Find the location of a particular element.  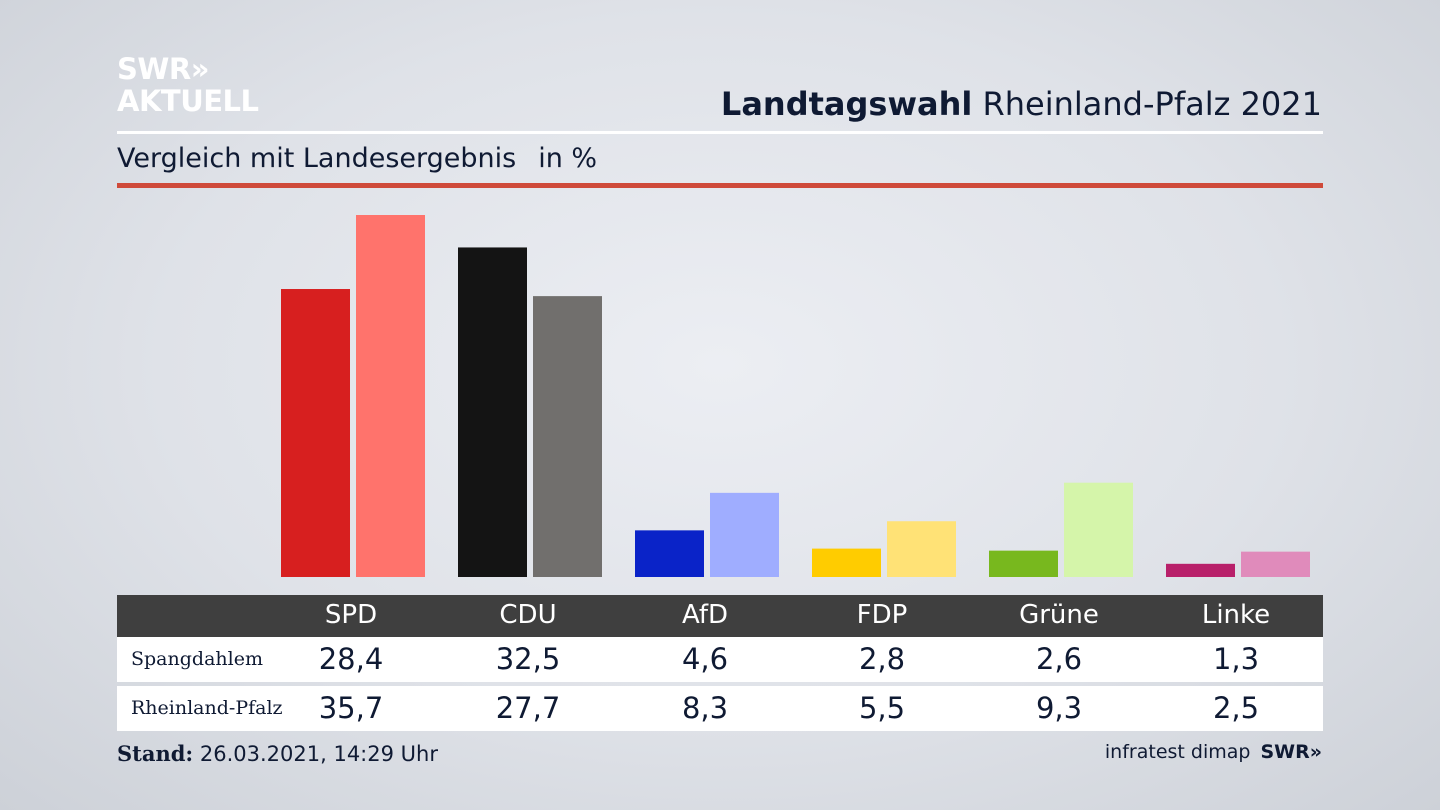

chart-subtitle: Vergleich mit Landesergebnis in % is located at coordinates (357, 158).